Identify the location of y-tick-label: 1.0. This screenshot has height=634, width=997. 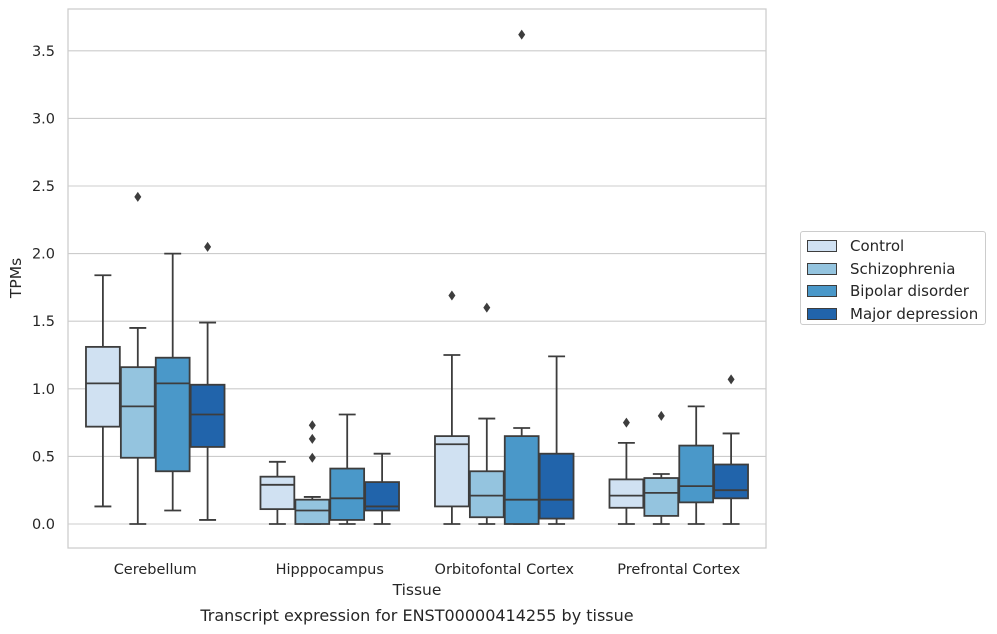
(43, 390).